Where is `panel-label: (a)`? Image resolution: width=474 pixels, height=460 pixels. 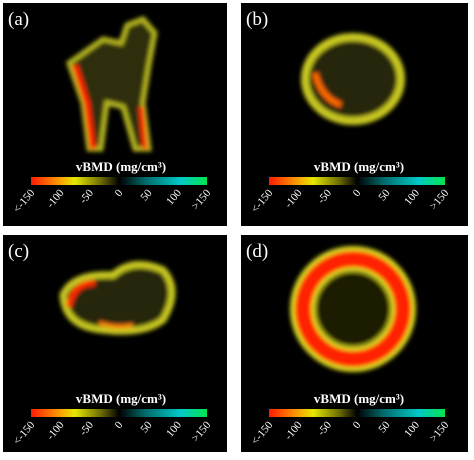
panel-label: (a) is located at coordinates (18, 19).